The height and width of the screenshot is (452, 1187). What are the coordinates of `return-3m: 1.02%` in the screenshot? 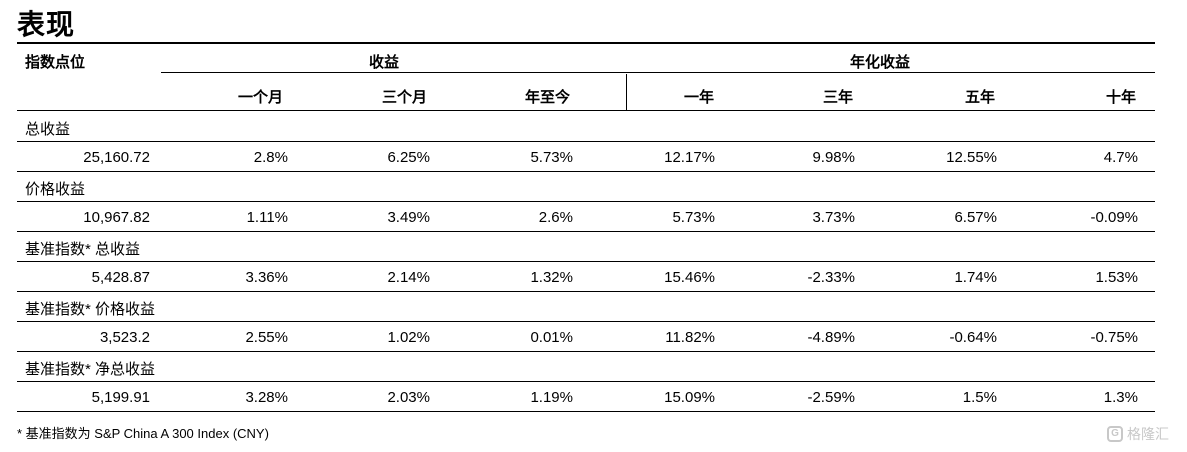 It's located at (408, 337).